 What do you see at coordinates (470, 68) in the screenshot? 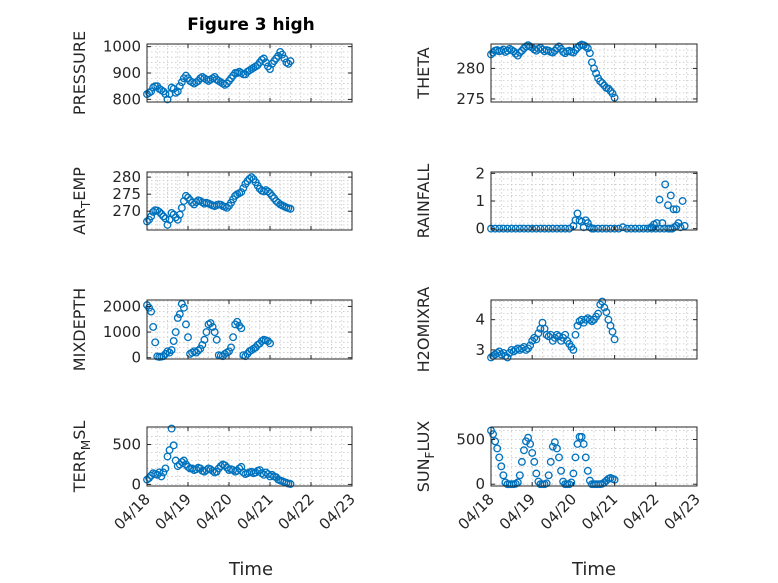
I see `y-tick-label: 280` at bounding box center [470, 68].